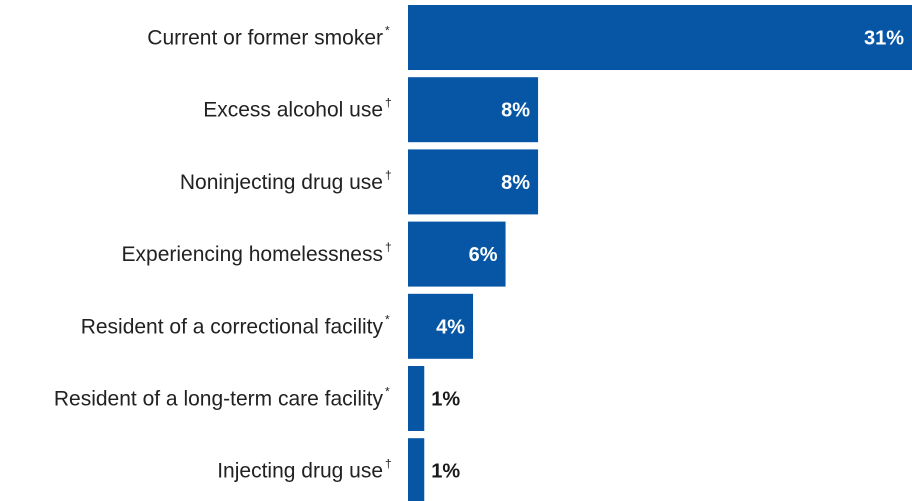 The height and width of the screenshot is (501, 912). I want to click on value-label: 4%, so click(450, 327).